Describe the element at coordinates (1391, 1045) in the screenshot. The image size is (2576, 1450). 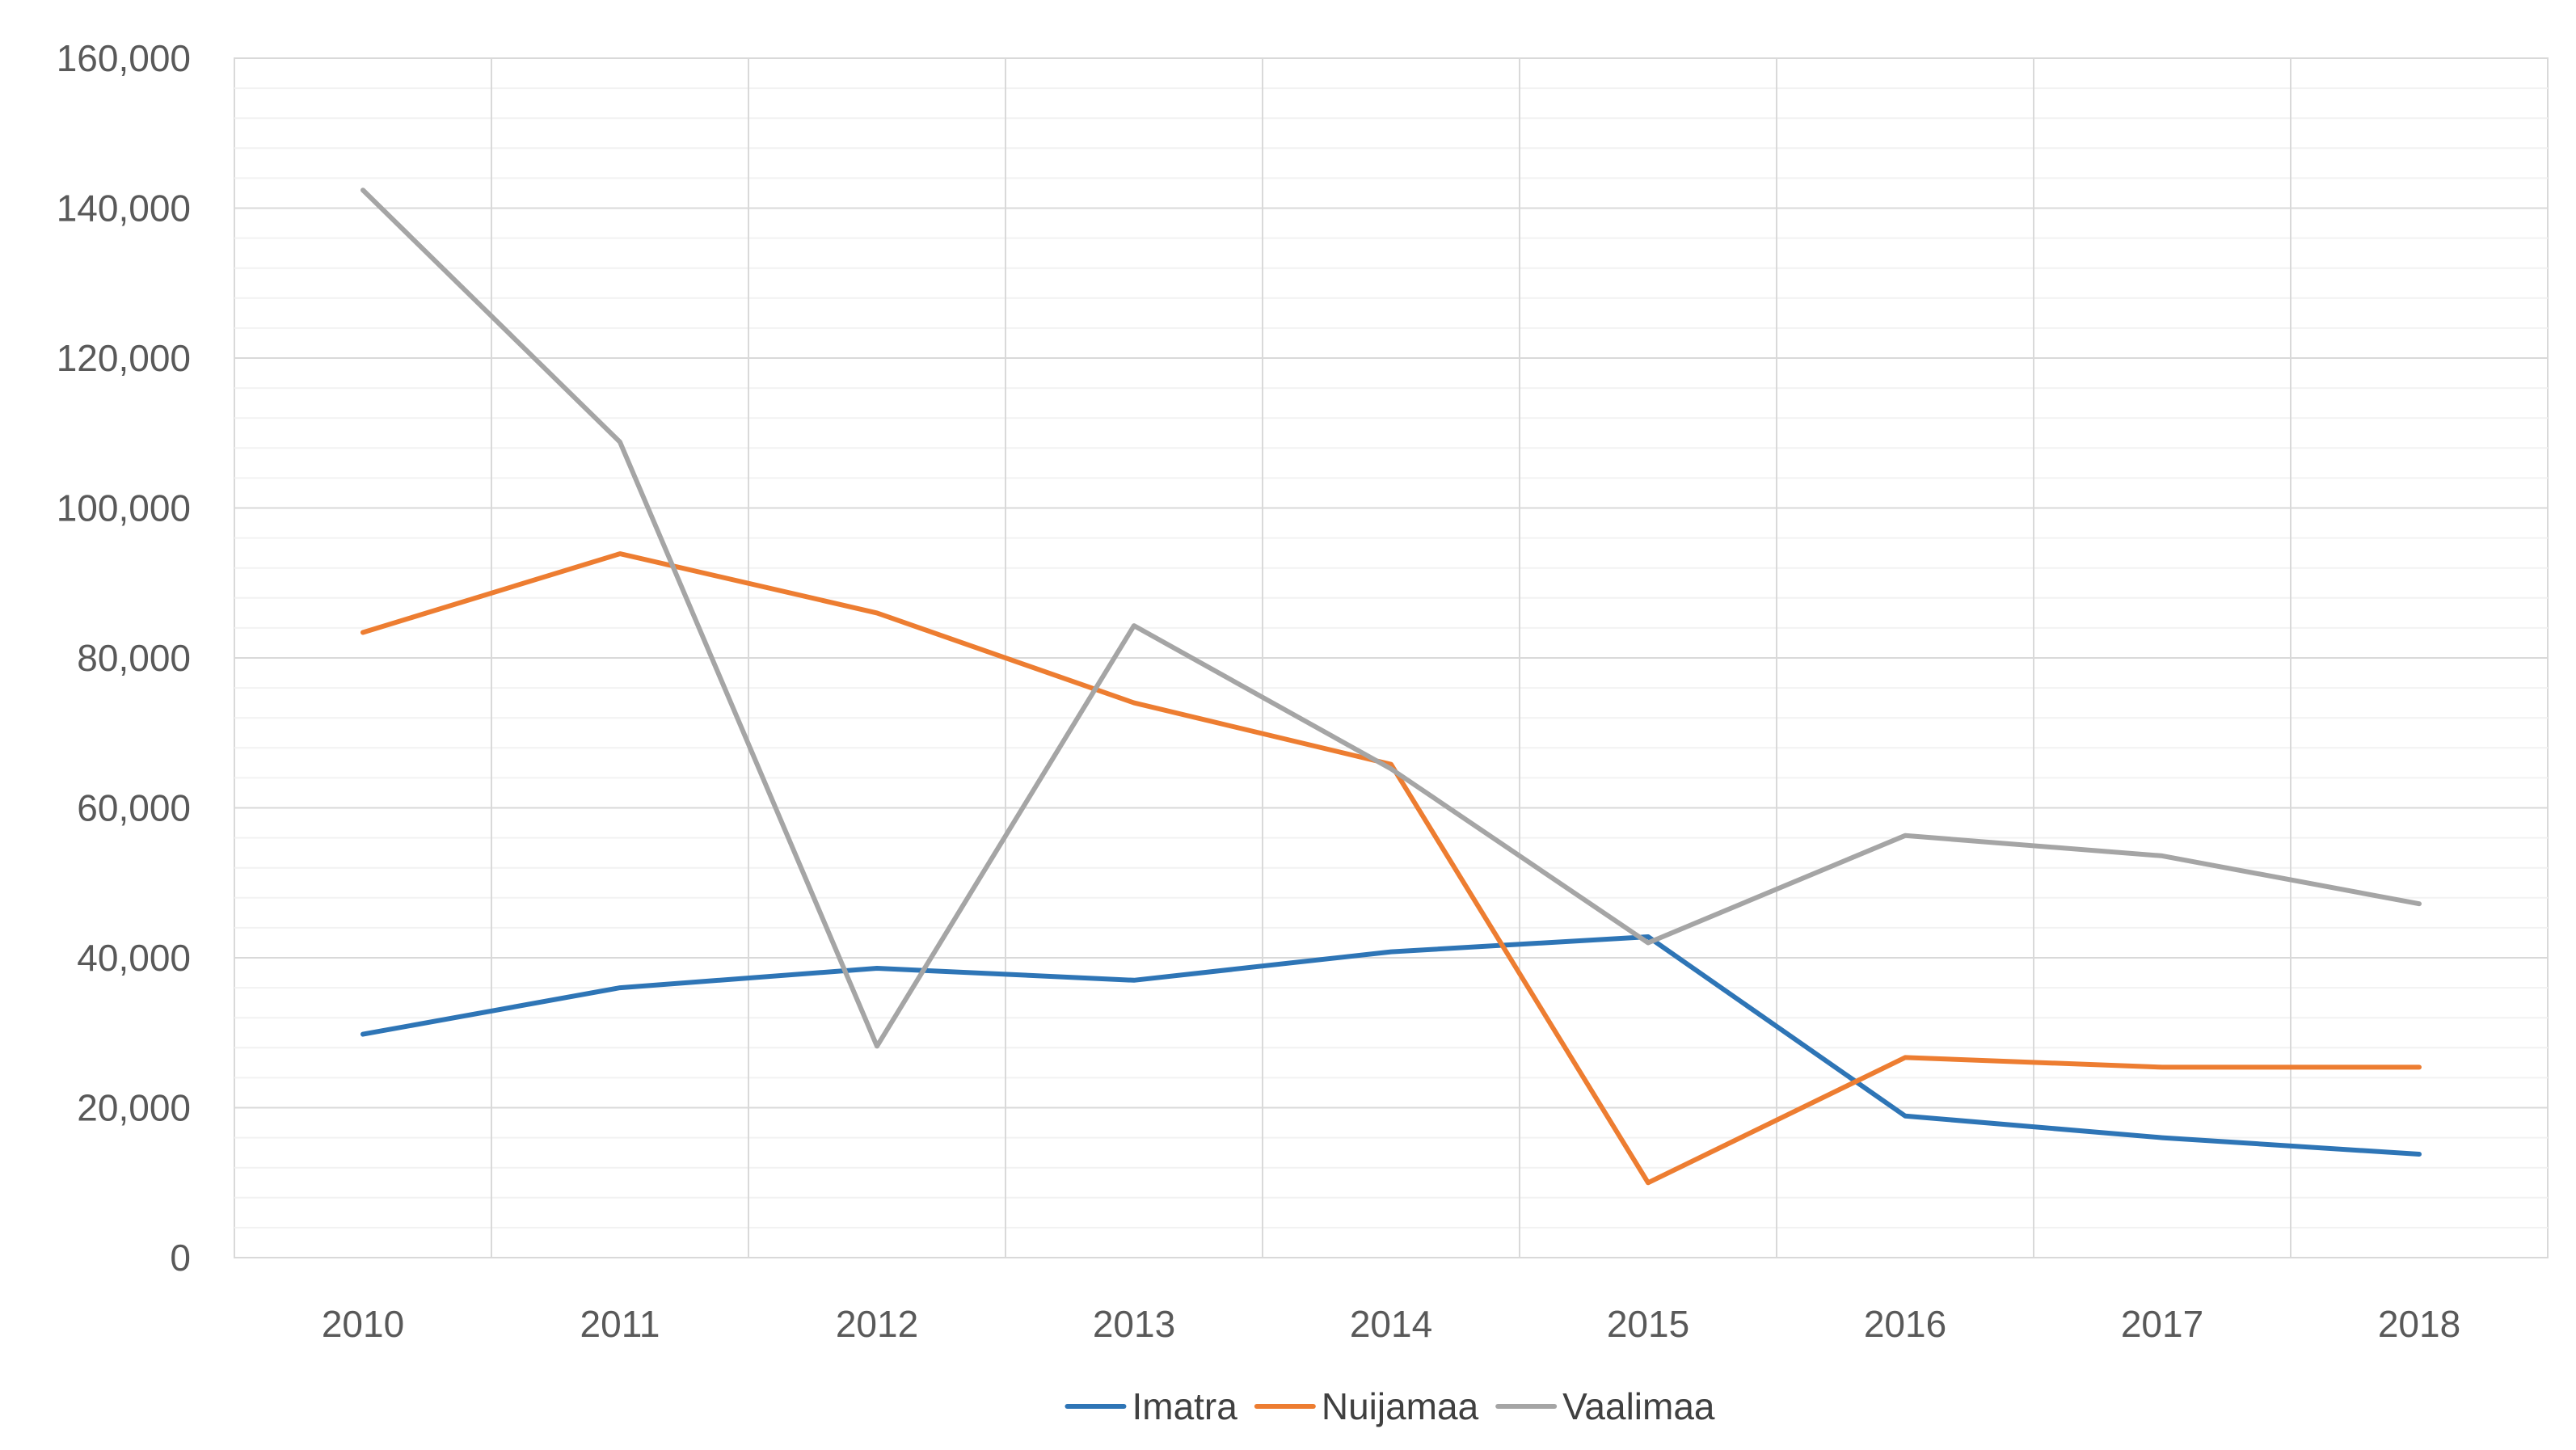
I see `series-line-imatra` at that location.